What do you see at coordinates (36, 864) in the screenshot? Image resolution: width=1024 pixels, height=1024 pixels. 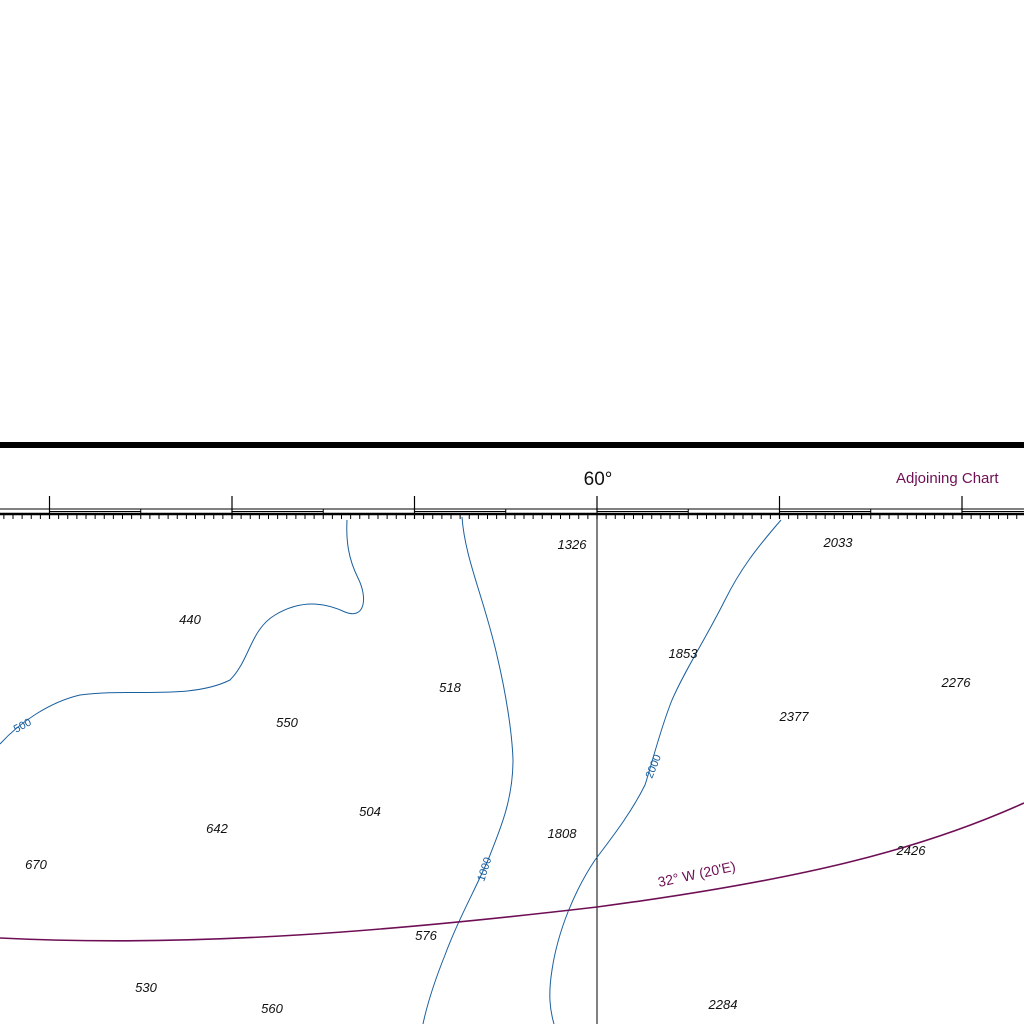 I see `sounding: 670` at bounding box center [36, 864].